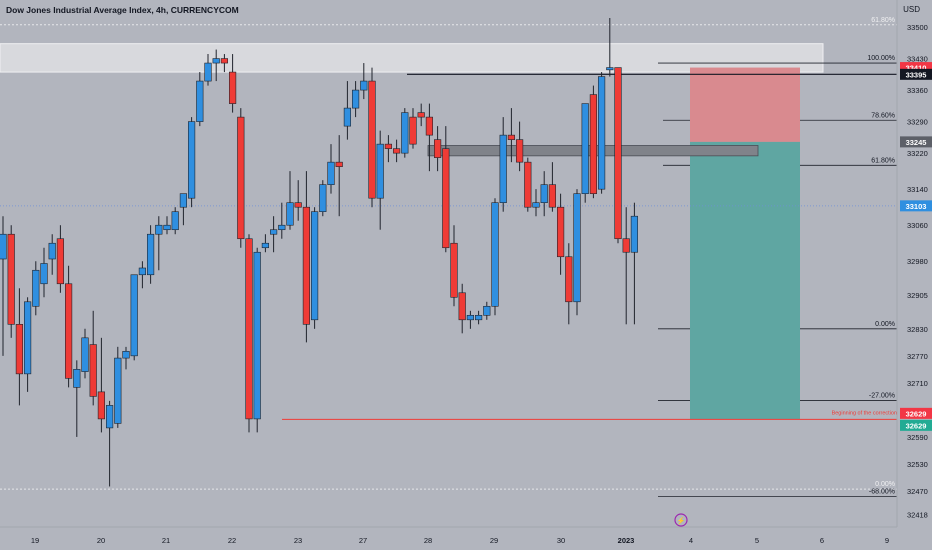  I want to click on event-marker-icon, so click(681, 520).